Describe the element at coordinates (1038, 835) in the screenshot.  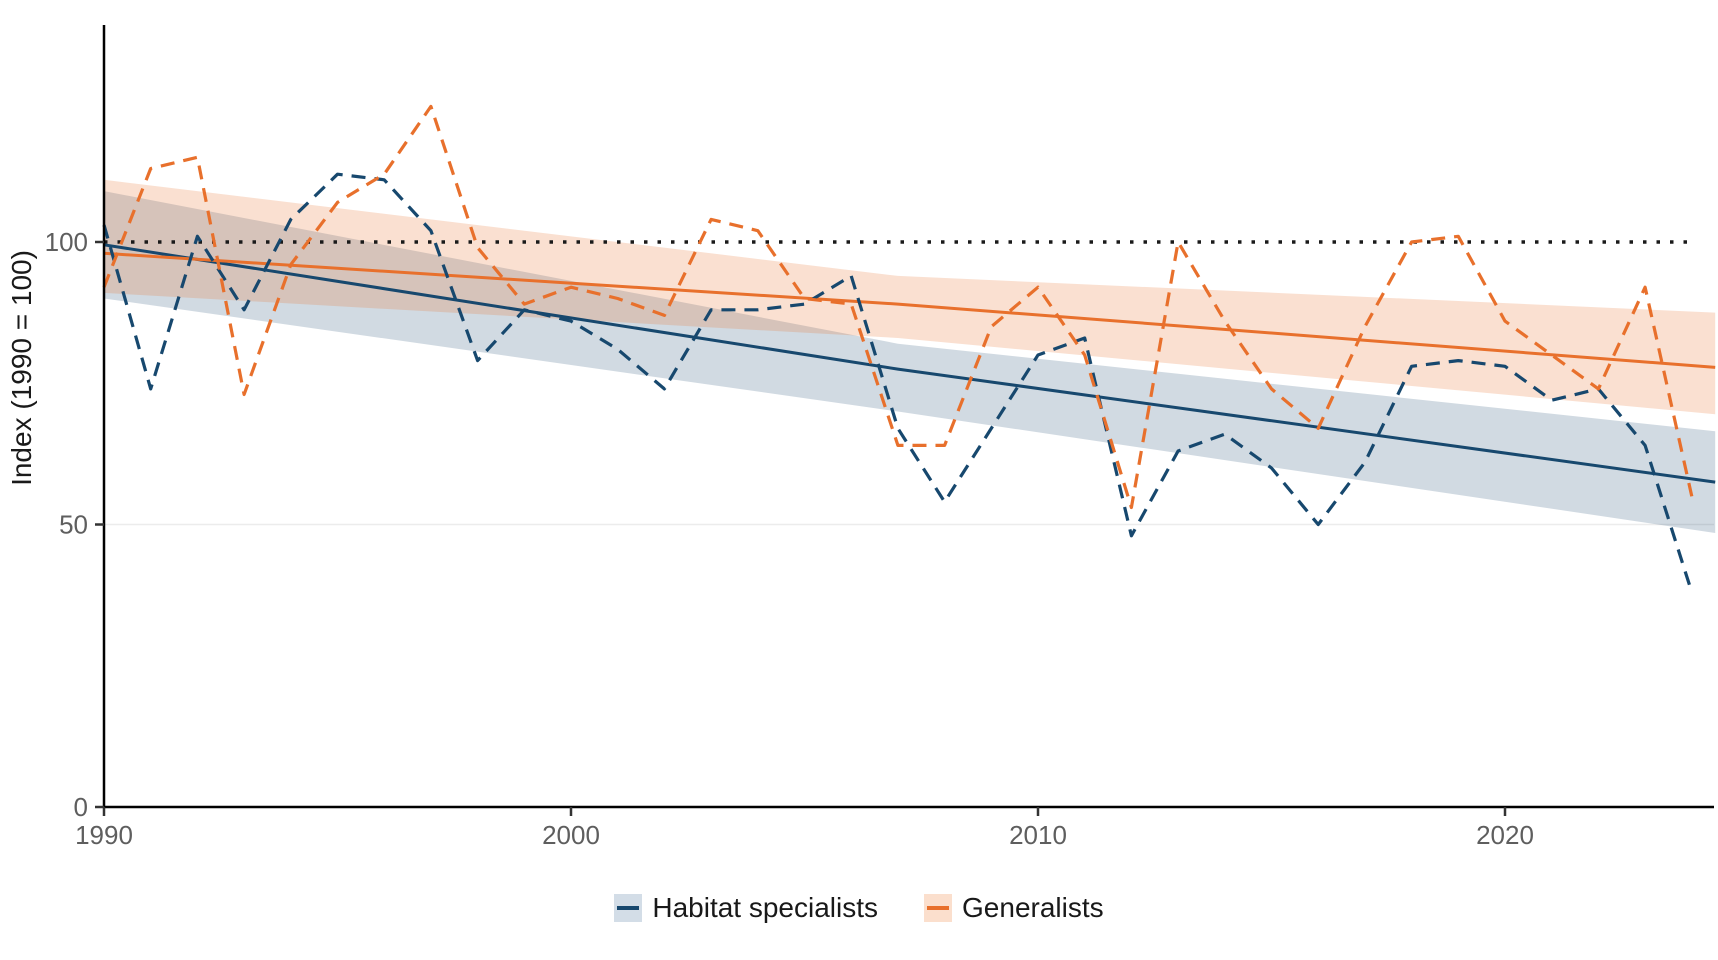
I see `x-tick-label: 2010` at that location.